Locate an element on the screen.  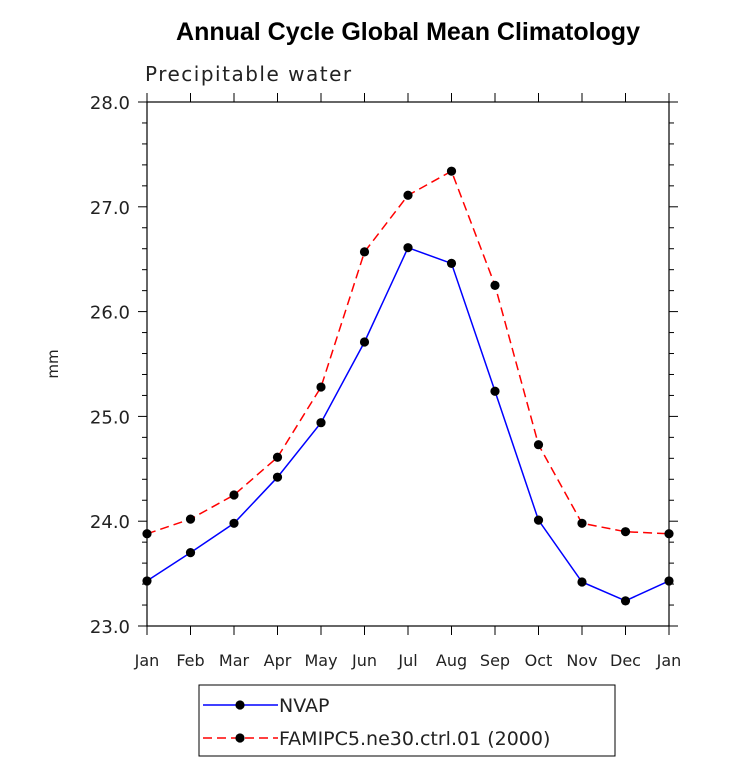
x-tick-label: Oct is located at coordinates (539, 660).